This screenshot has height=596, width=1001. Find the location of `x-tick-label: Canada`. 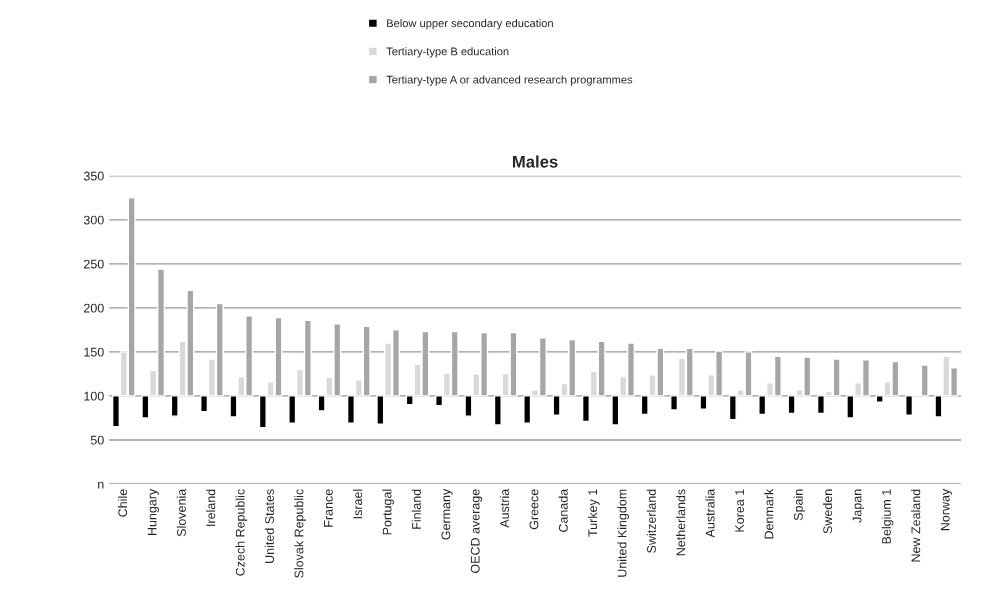

x-tick-label: Canada is located at coordinates (563, 510).